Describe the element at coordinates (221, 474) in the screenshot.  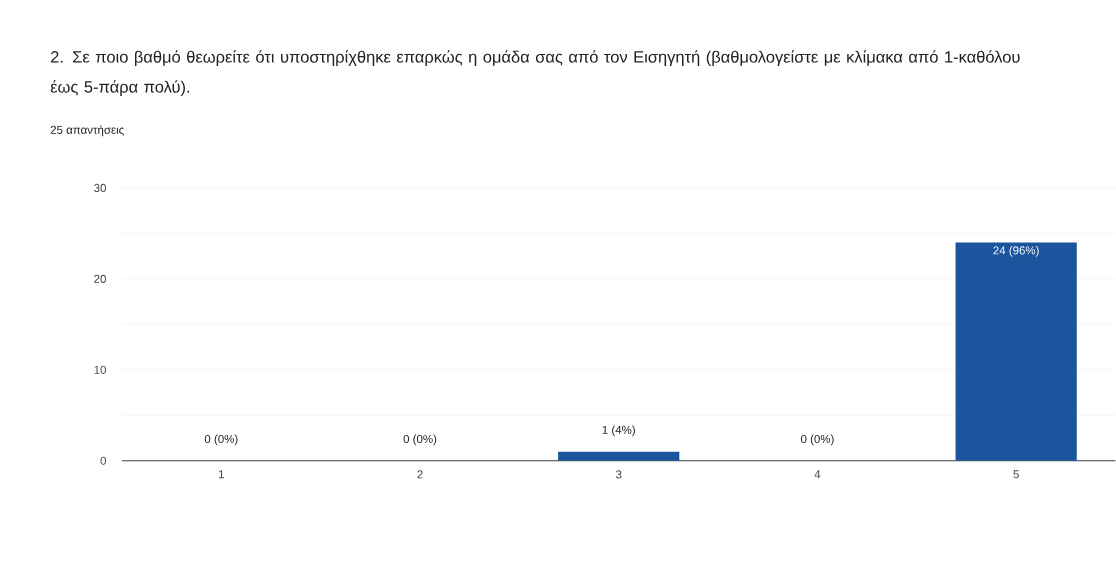
I see `x-tick-label: 1` at that location.